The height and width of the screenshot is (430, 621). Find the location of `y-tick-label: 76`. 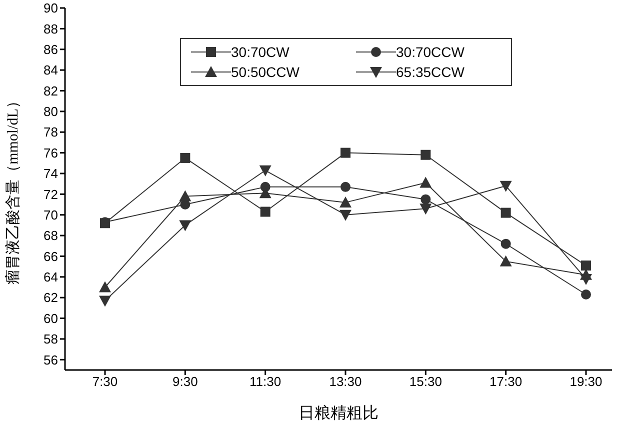

y-tick-label: 76 is located at coordinates (51, 152).